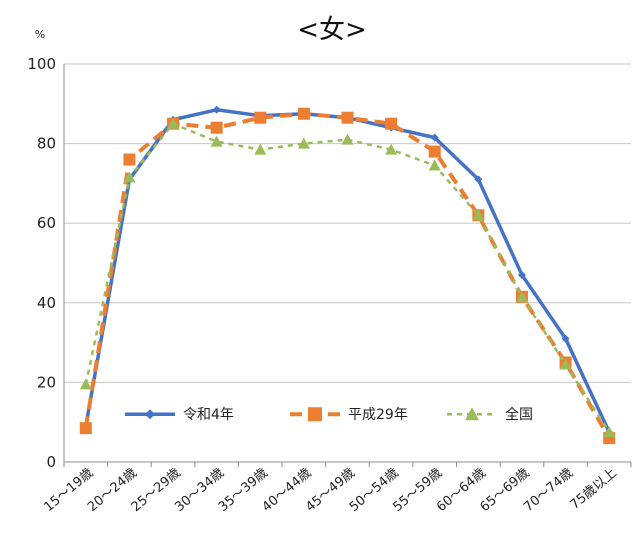 The image size is (641, 557). Describe the element at coordinates (46, 144) in the screenshot. I see `y-tick-label: 80` at that location.